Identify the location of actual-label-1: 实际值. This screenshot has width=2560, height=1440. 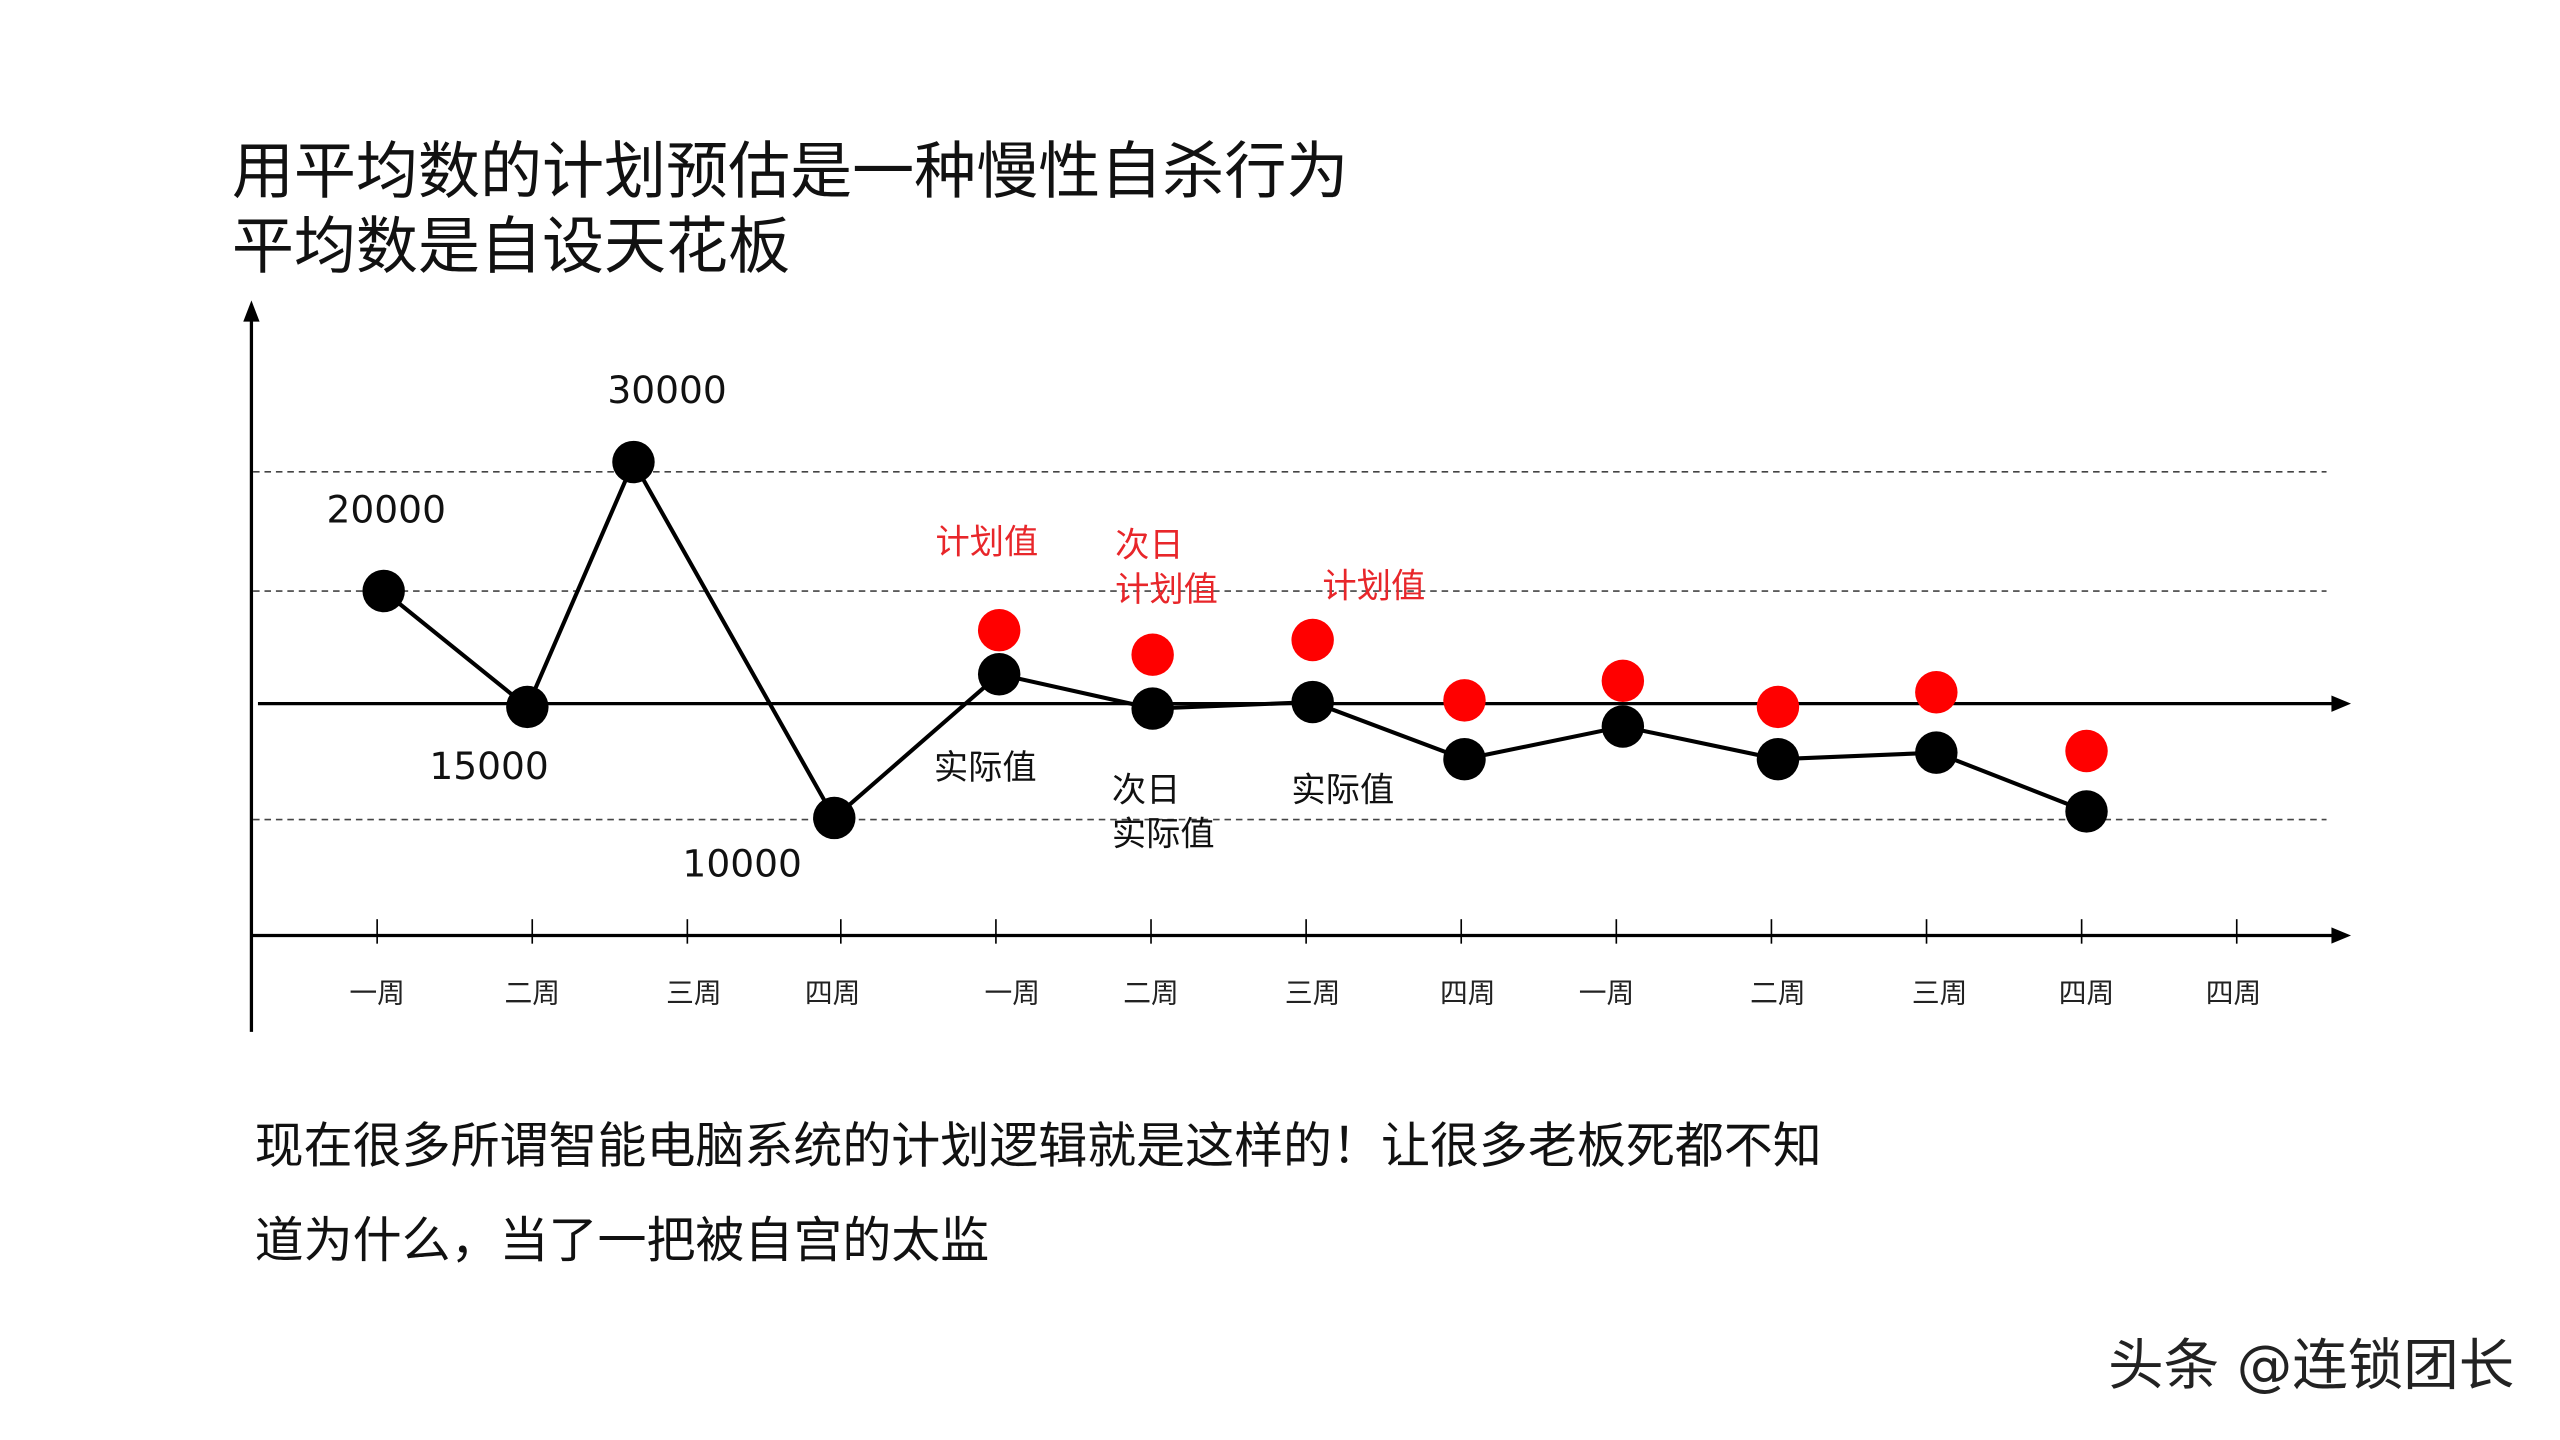
(985, 768).